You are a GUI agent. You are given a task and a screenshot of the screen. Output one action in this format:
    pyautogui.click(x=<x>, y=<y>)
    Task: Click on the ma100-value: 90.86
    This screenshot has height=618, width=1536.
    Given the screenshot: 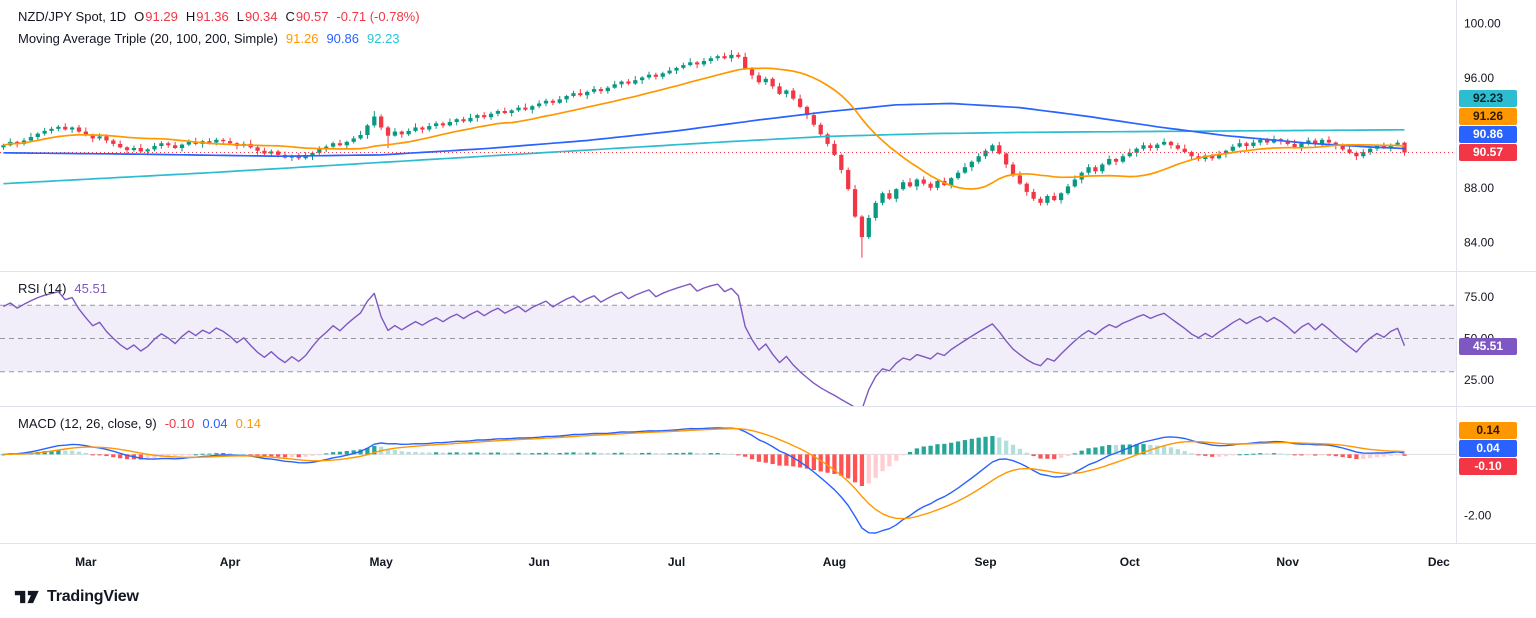 What is the action you would take?
    pyautogui.click(x=342, y=38)
    